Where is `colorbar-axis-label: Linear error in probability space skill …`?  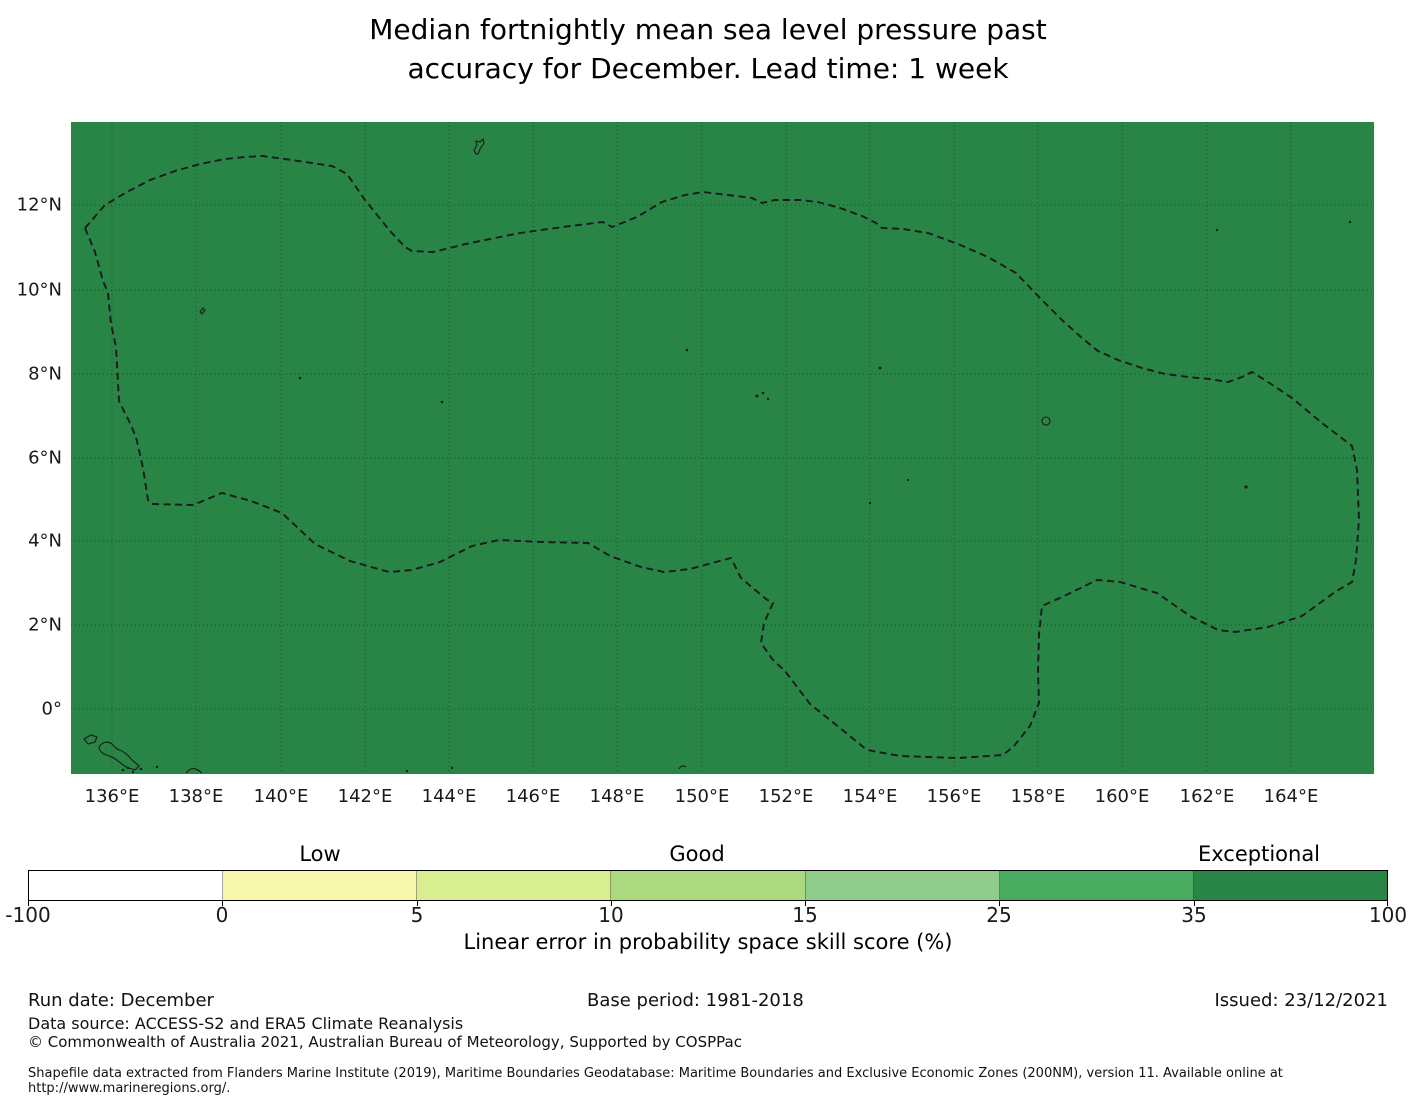 colorbar-axis-label: Linear error in probability space skill … is located at coordinates (708, 942).